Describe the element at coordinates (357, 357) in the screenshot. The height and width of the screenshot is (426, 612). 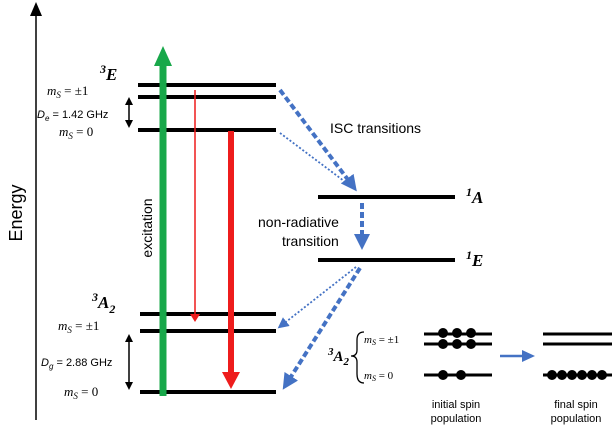
I see `inset-curly-brace` at that location.